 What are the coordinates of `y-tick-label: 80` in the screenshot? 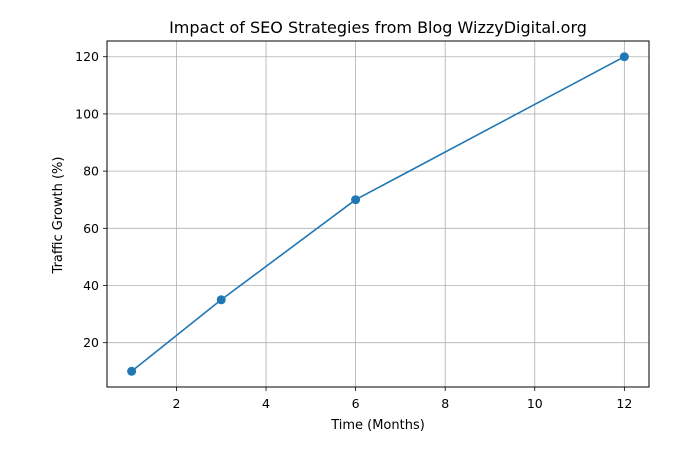 It's located at (91, 171).